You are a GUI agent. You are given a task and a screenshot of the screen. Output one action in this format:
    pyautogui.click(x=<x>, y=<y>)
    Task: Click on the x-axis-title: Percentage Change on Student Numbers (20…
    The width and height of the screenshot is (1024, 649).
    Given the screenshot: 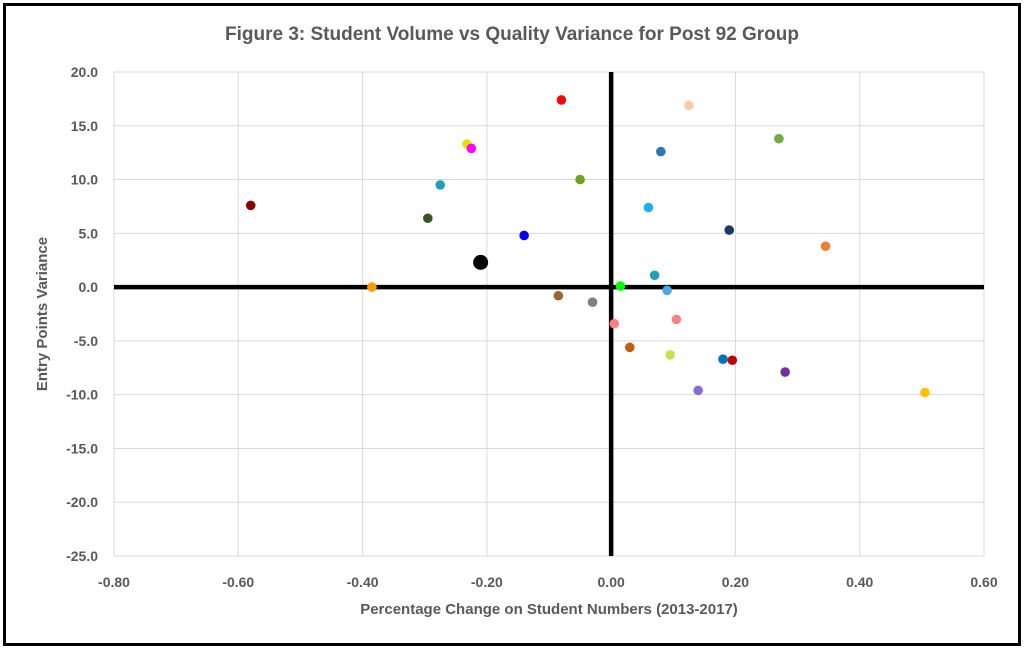 What is the action you would take?
    pyautogui.click(x=549, y=609)
    